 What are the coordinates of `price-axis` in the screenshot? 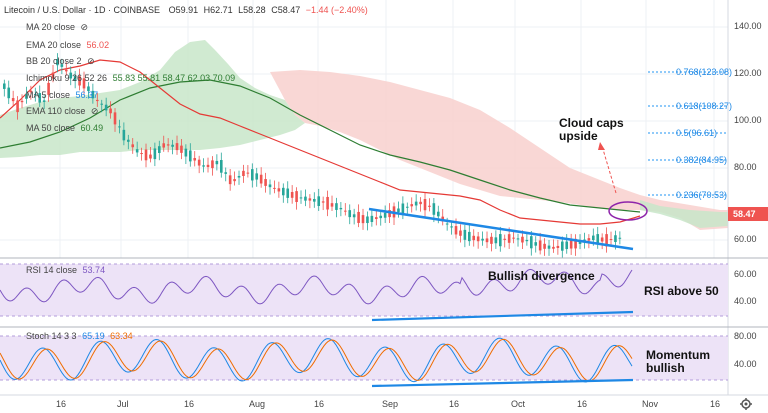 It's located at (747, 197).